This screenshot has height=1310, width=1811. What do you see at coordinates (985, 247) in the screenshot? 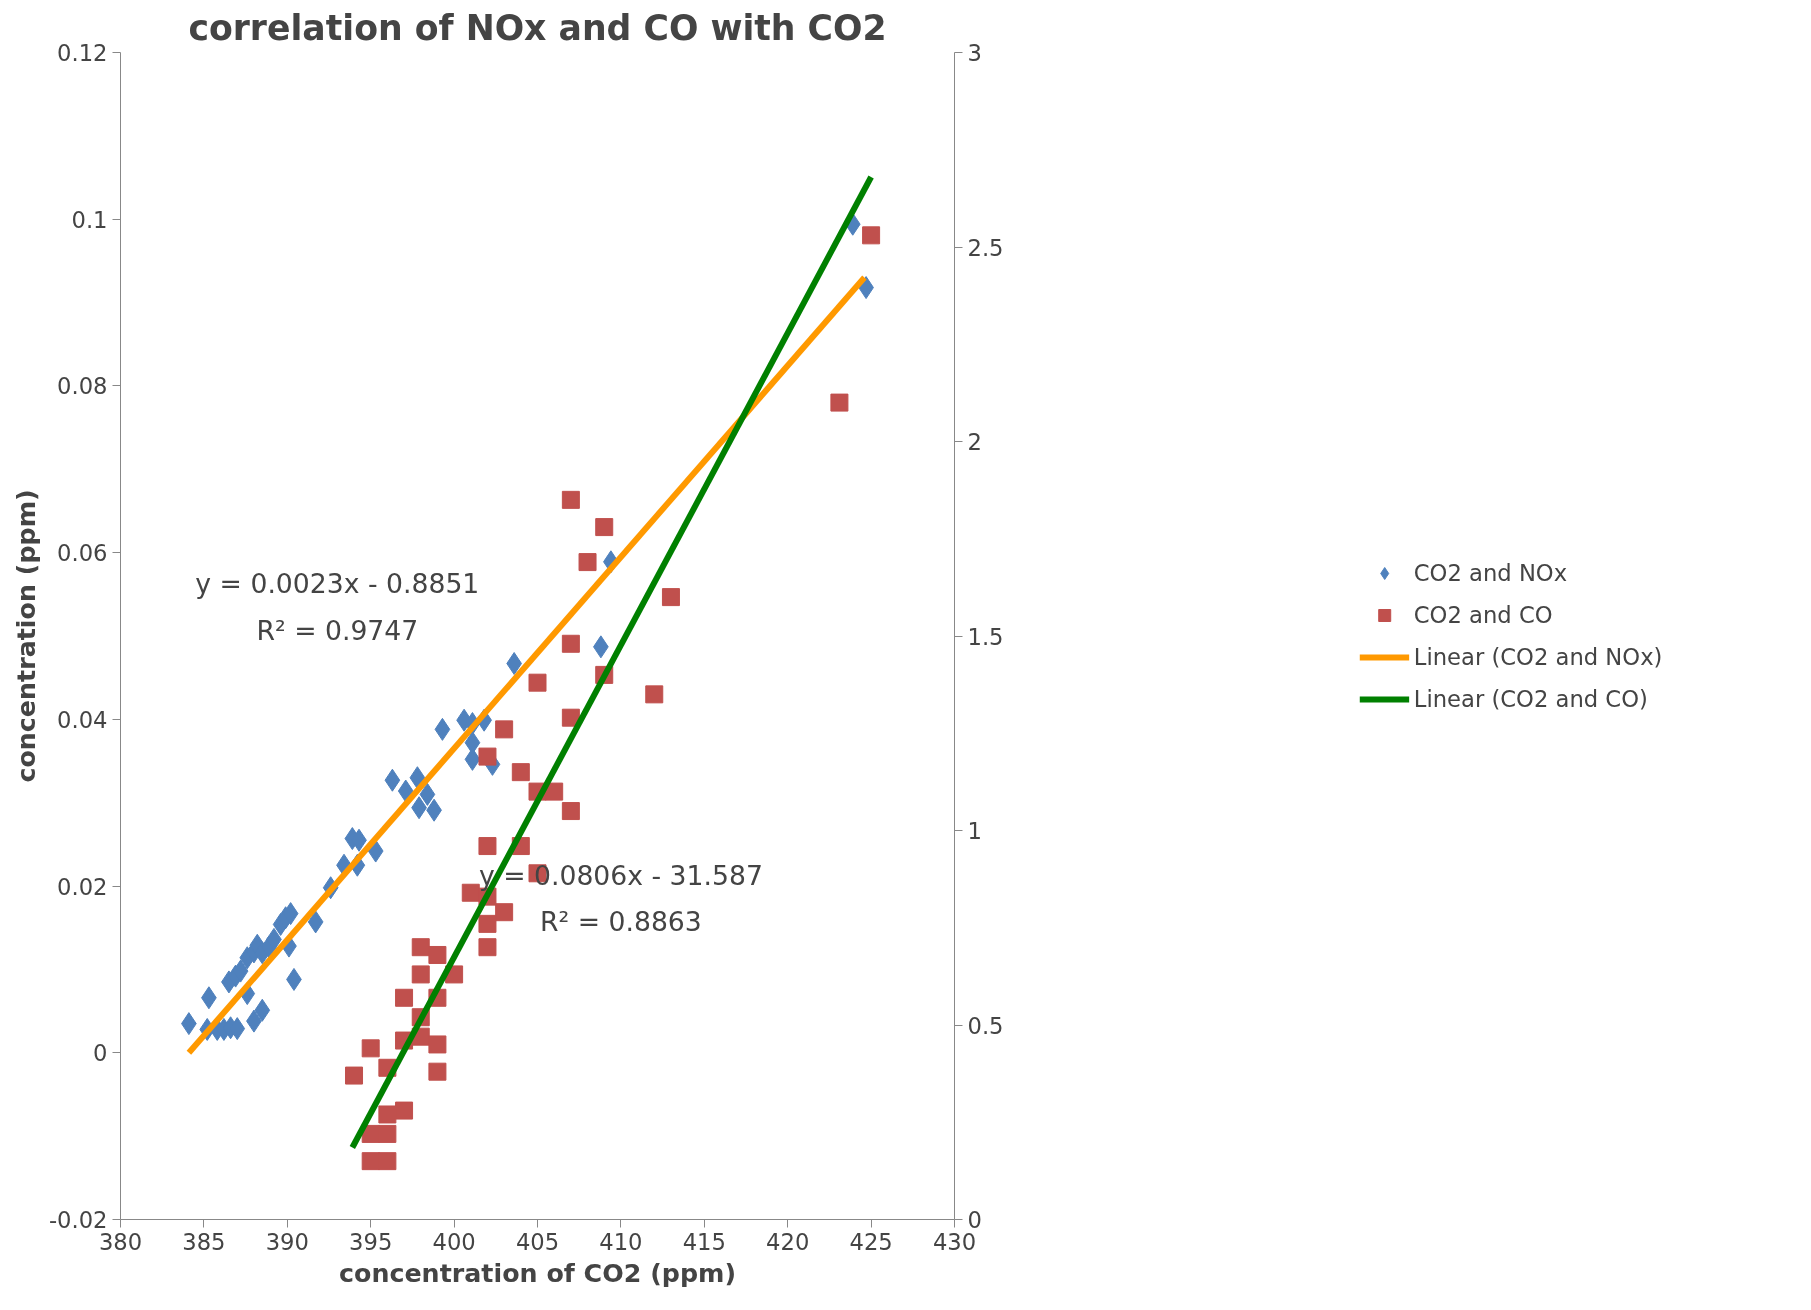
I see `y2-tick-label: 2.5` at bounding box center [985, 247].